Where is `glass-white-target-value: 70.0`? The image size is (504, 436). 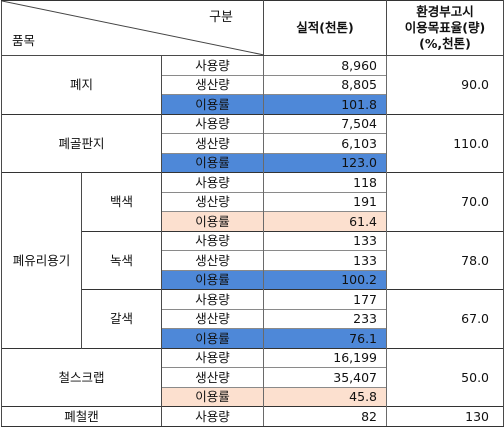 glass-white-target-value: 70.0 is located at coordinates (445, 201).